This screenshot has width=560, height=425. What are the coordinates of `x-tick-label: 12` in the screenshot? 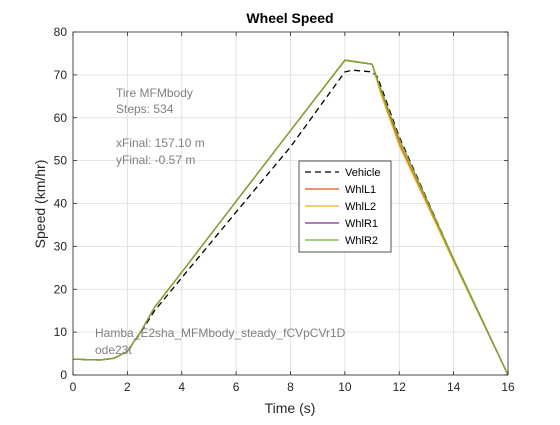 It's located at (400, 387).